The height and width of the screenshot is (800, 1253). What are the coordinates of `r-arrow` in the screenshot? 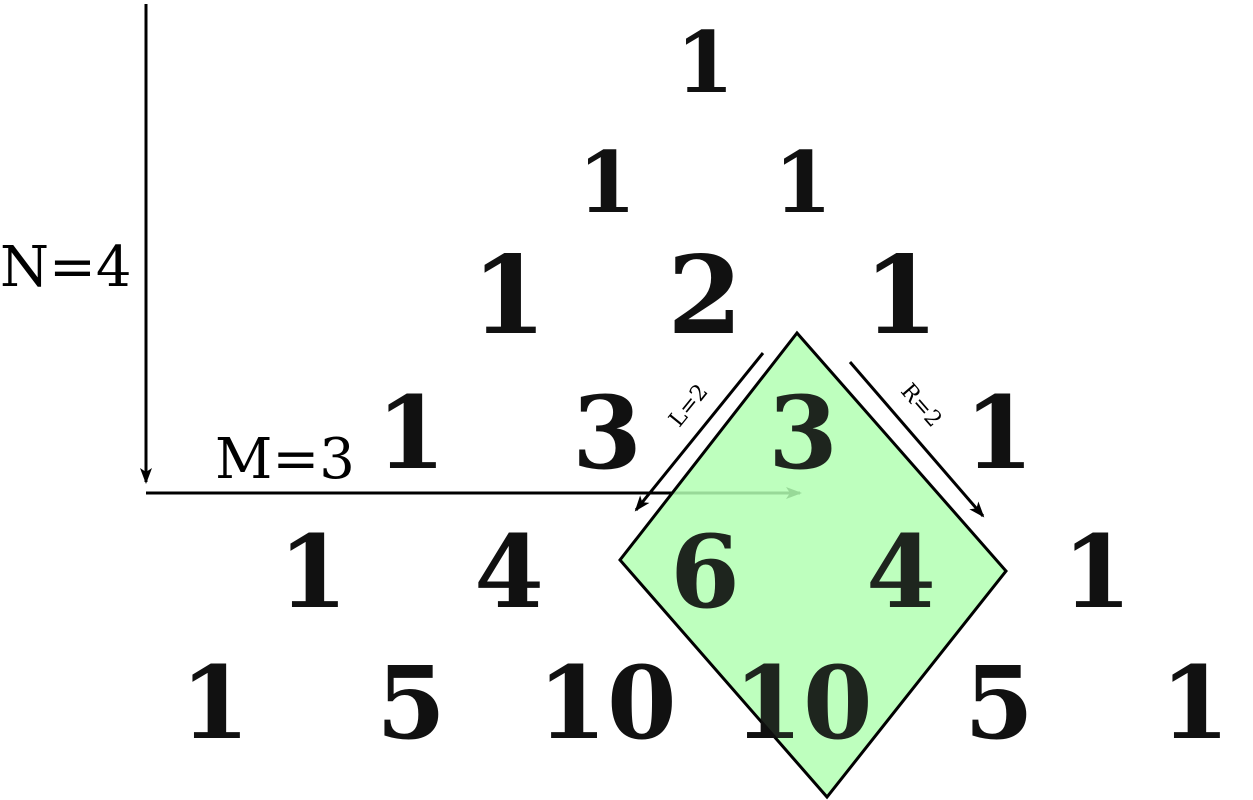 It's located at (916, 439).